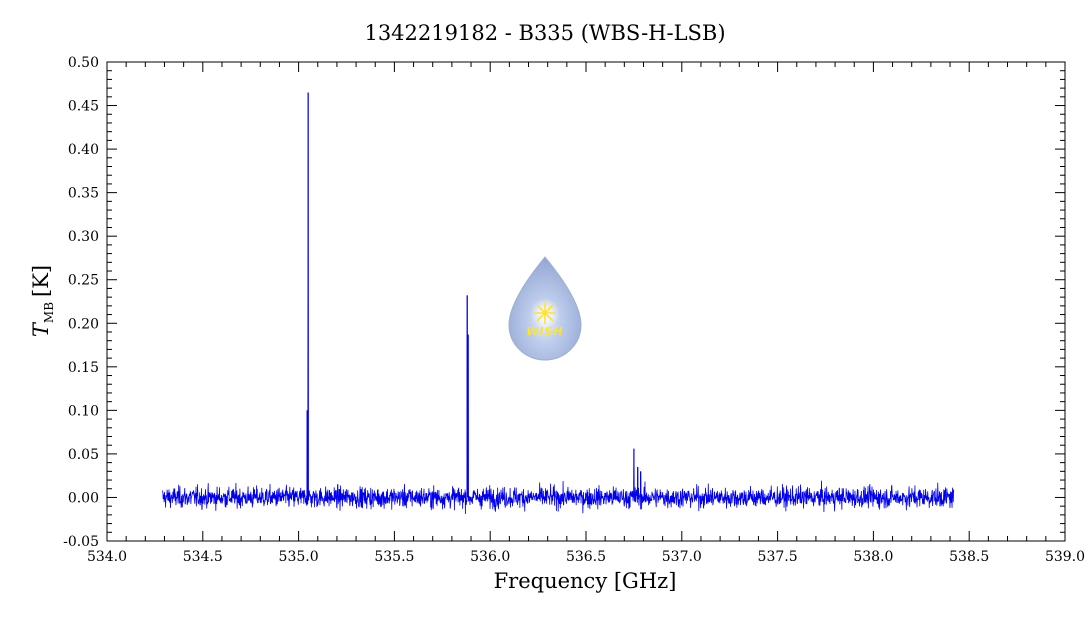 This screenshot has width=1090, height=618. I want to click on y-tick-label: 0.50, so click(83, 63).